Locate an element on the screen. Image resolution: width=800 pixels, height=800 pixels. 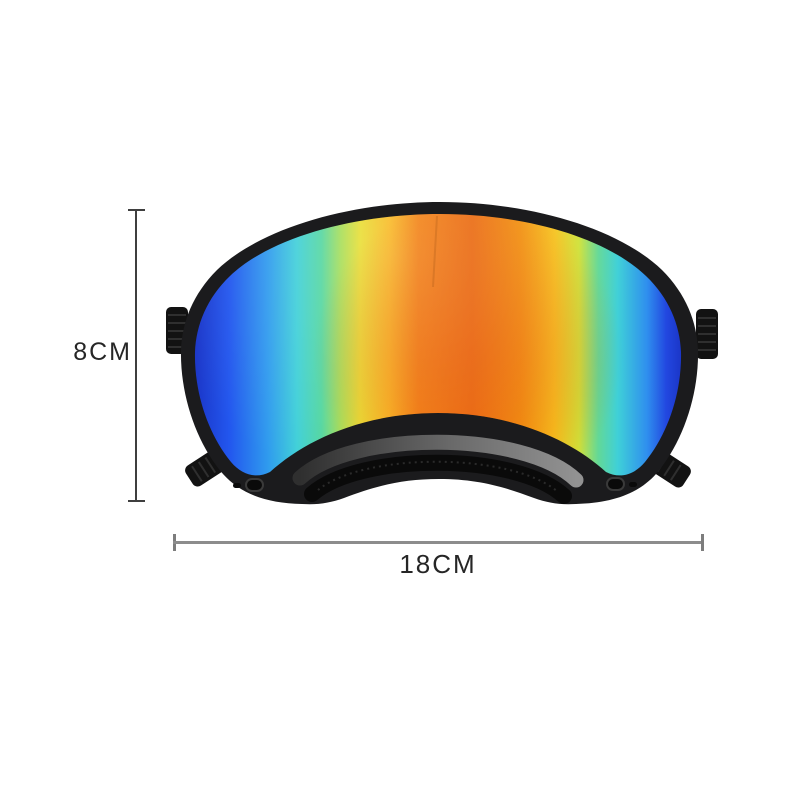
strap-tab-right is located at coordinates (707, 334).